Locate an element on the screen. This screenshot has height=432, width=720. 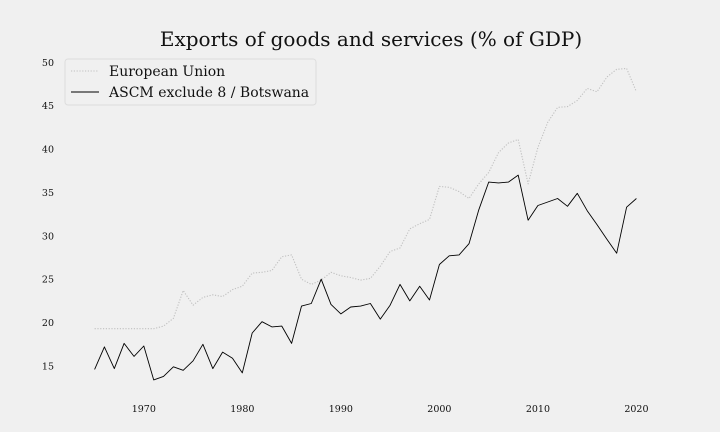
x-tick-label: 1970 is located at coordinates (144, 409).